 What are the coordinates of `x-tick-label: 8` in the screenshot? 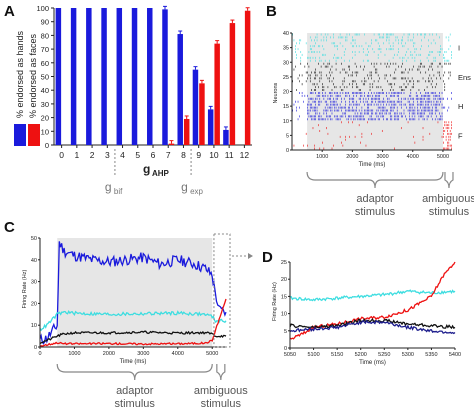 It's located at (183, 155).